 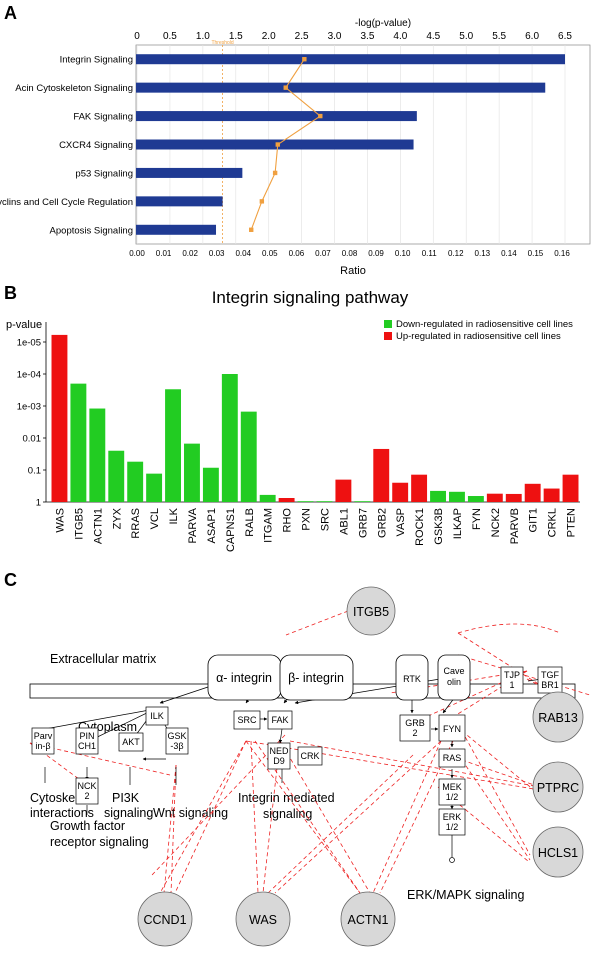 What do you see at coordinates (32, 439) in the screenshot?
I see `chart-b-ytick-label: 0.01` at bounding box center [32, 439].